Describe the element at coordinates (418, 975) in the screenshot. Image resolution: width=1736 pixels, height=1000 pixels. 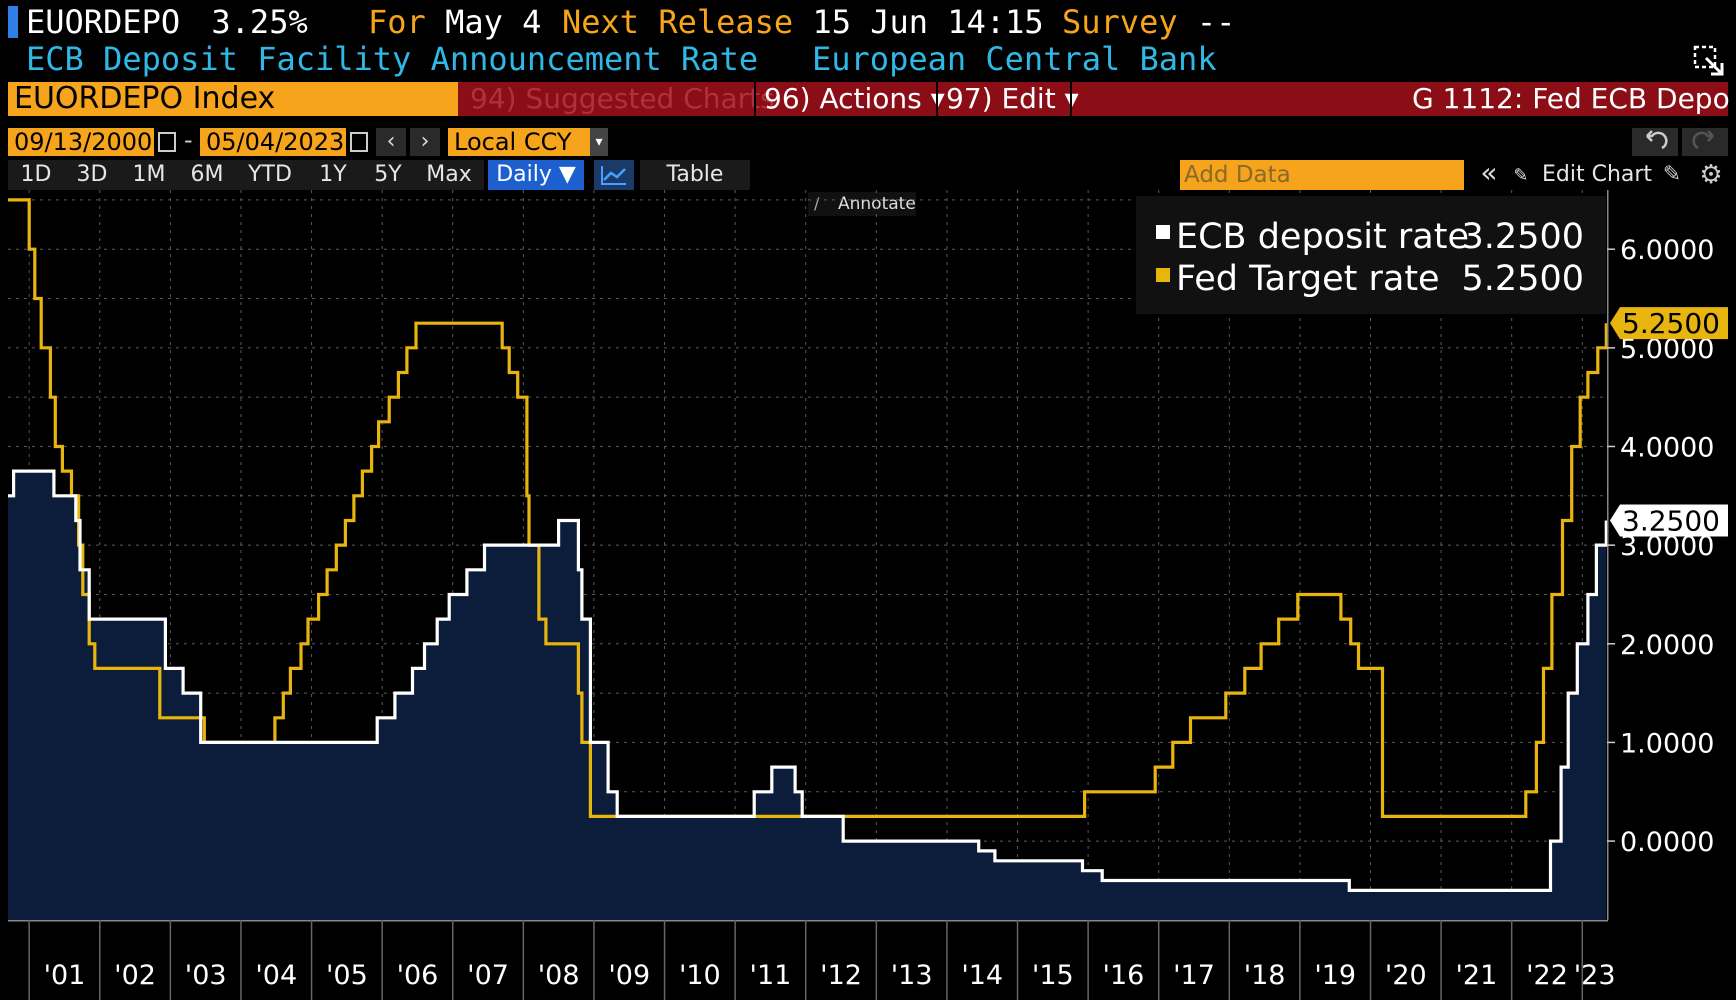
I see `x-tick-label: '06` at that location.